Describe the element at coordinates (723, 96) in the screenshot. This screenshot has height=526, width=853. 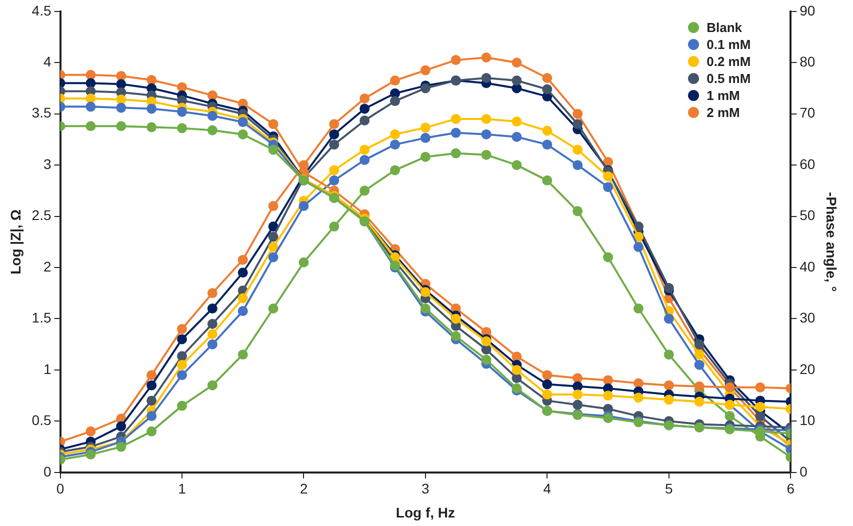
I see `legend-label: 1 mM` at that location.